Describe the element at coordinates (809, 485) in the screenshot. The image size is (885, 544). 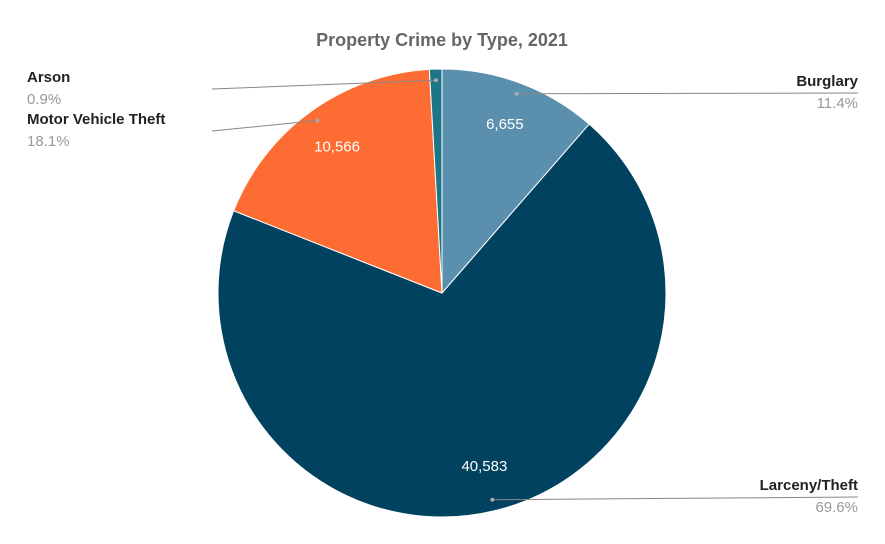
I see `legend-label: Larceny/Theft` at that location.